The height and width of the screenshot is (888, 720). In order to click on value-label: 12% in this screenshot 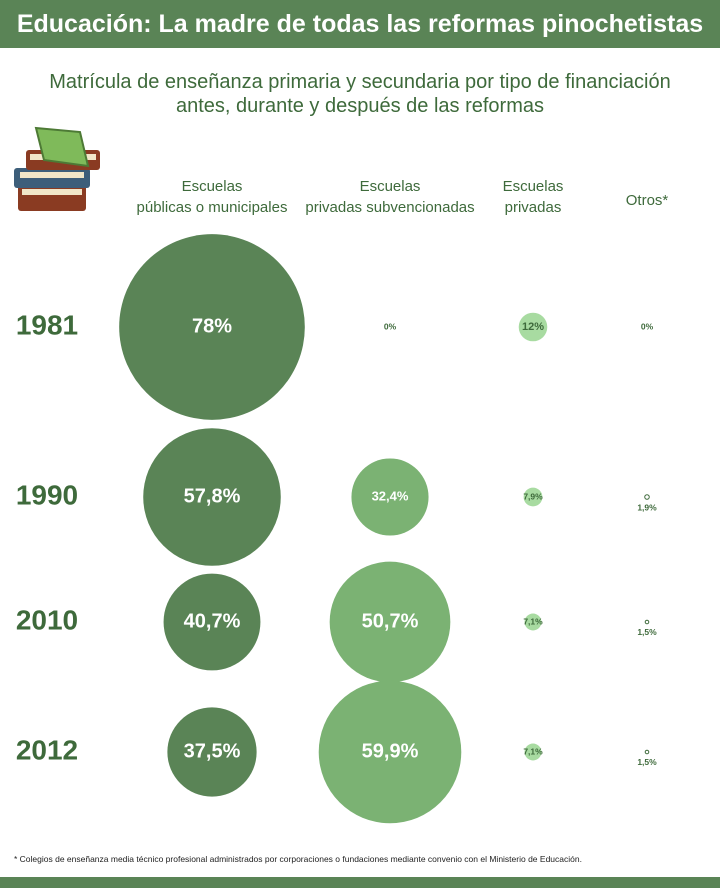, I will do `click(533, 327)`.